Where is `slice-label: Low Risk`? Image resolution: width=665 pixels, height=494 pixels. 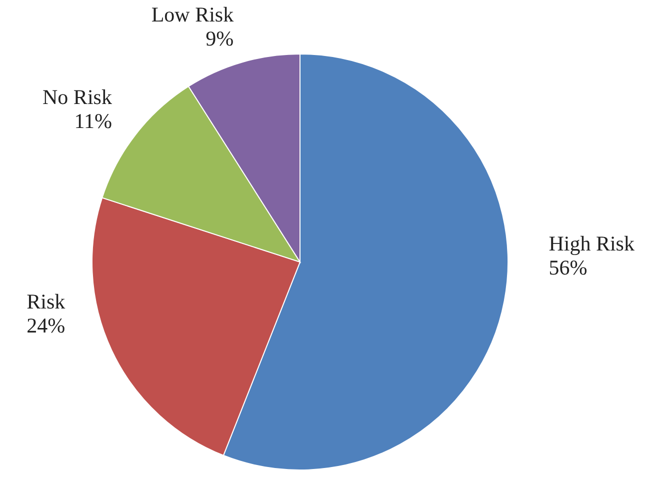 slice-label: Low Risk is located at coordinates (192, 14).